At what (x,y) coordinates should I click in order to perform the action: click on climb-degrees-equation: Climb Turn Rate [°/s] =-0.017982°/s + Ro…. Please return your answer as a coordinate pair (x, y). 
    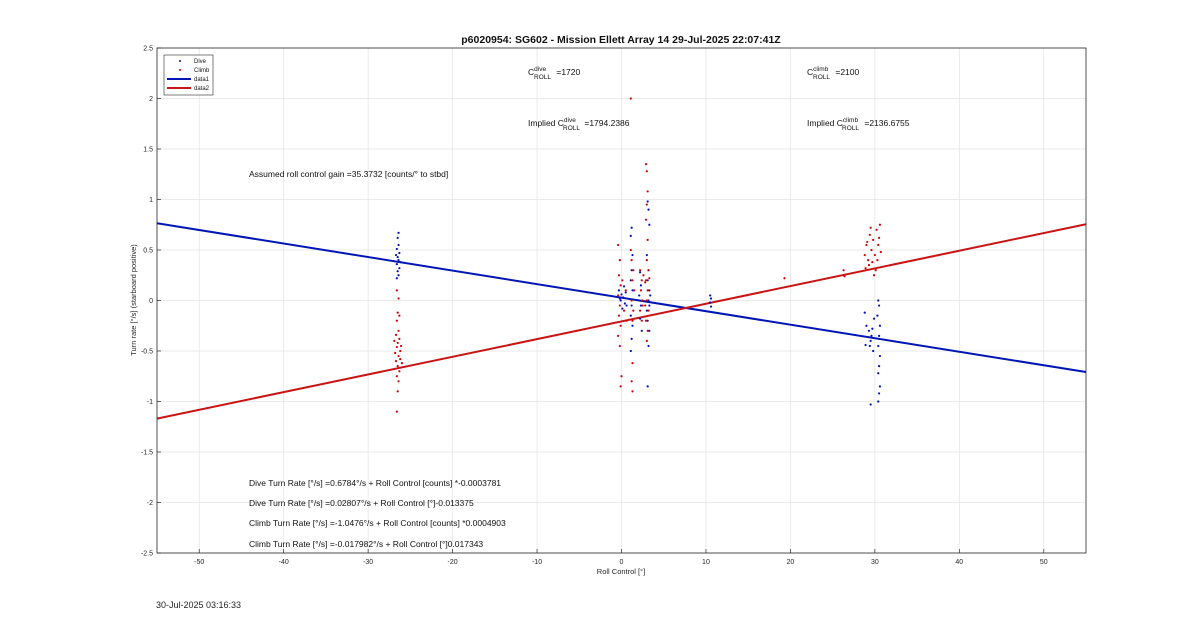
    Looking at the image, I should click on (366, 544).